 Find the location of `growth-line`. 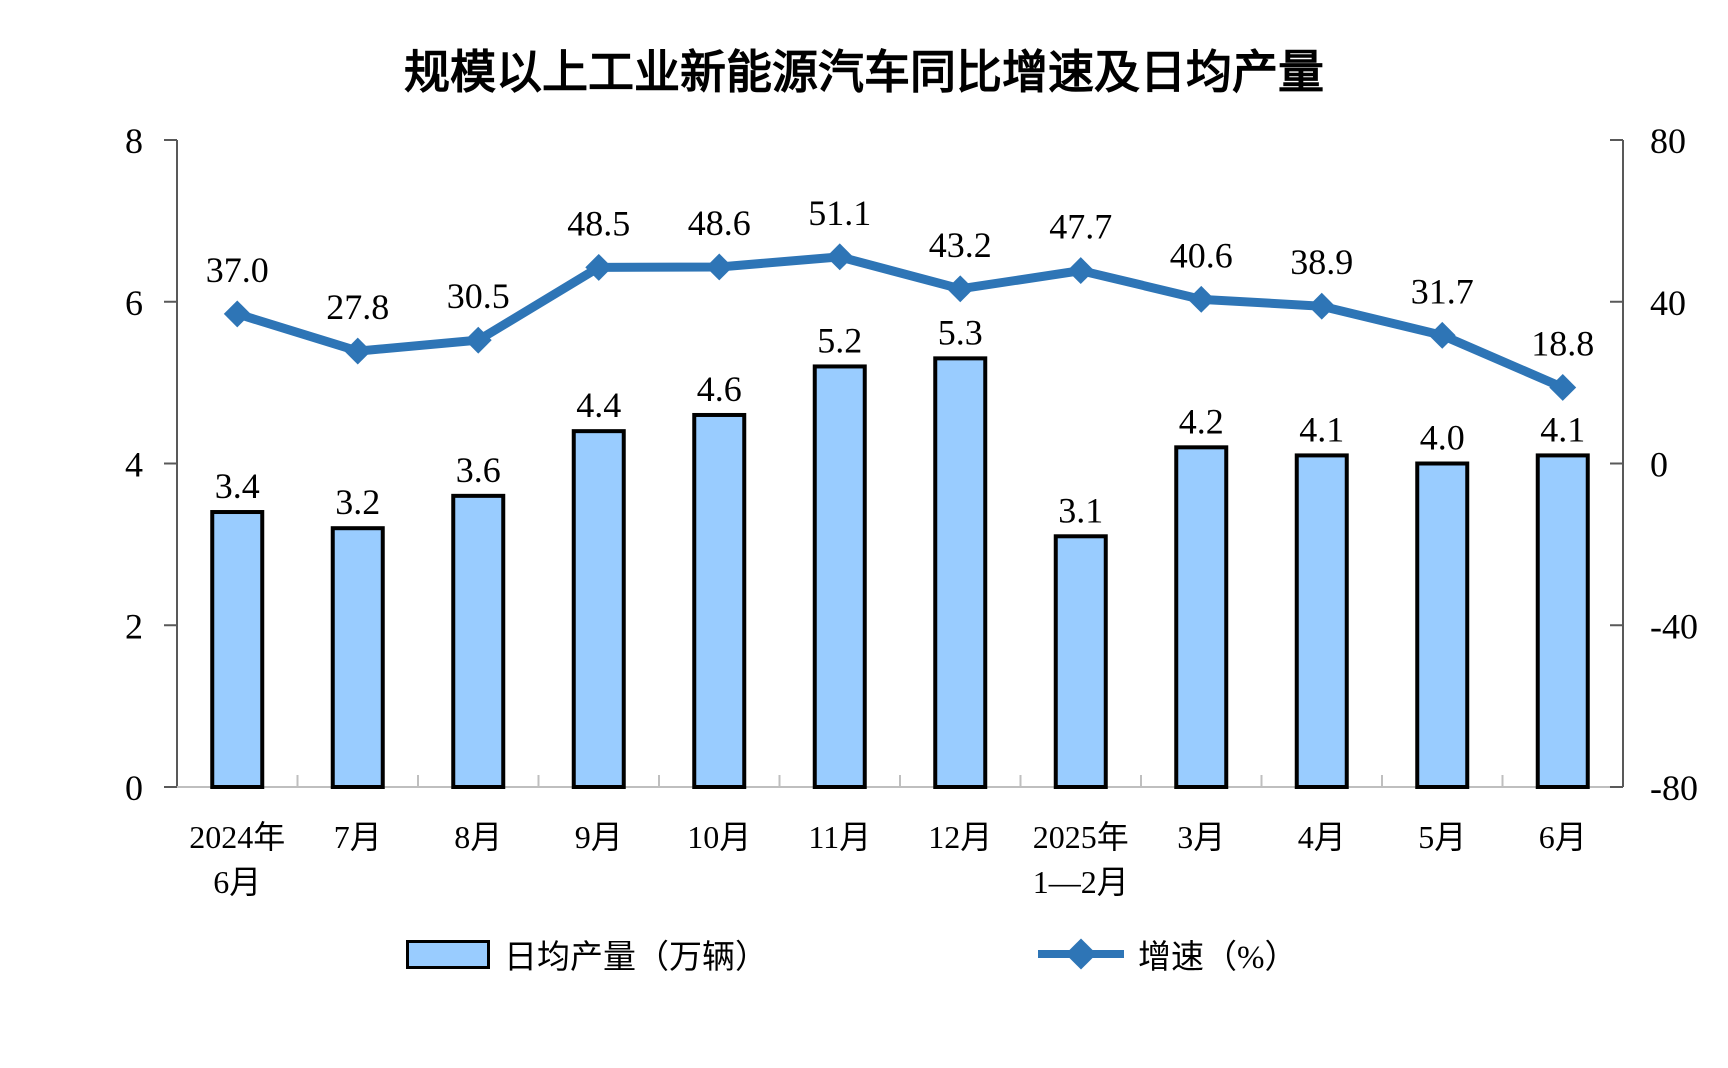

growth-line is located at coordinates (900, 322).